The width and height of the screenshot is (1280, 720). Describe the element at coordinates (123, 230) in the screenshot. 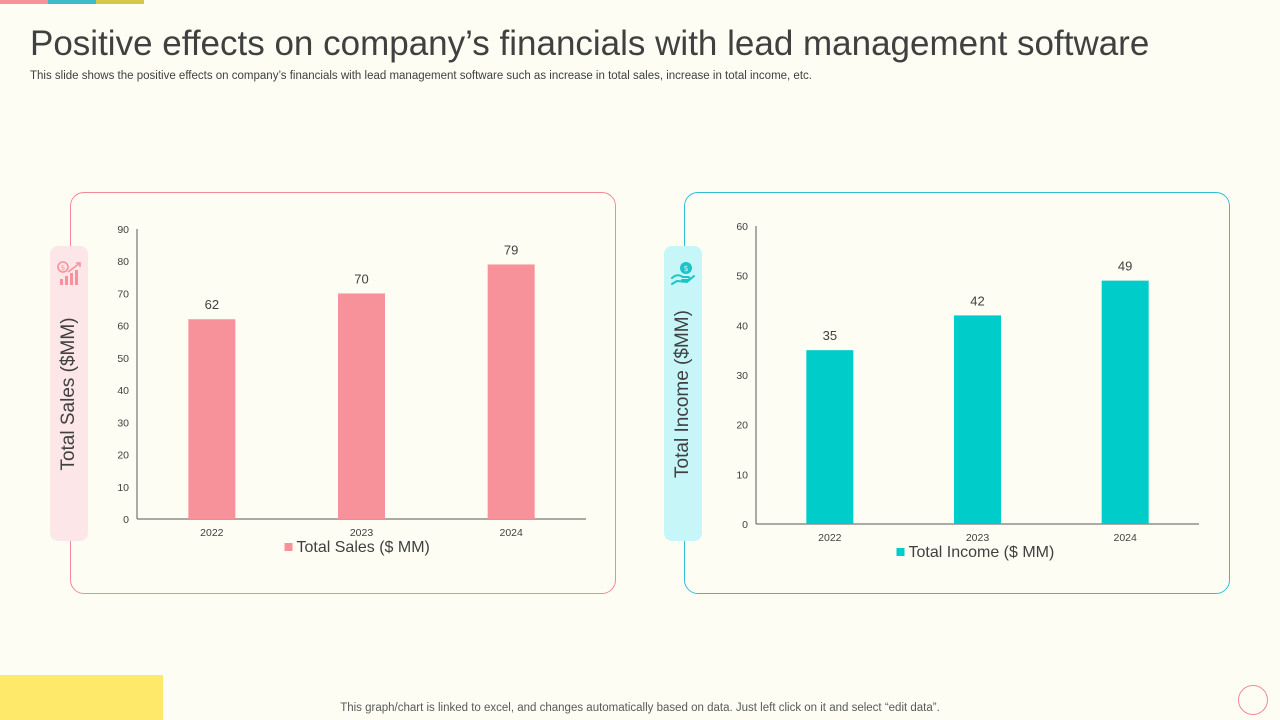

I see `sales-y-tick-label: 90` at that location.